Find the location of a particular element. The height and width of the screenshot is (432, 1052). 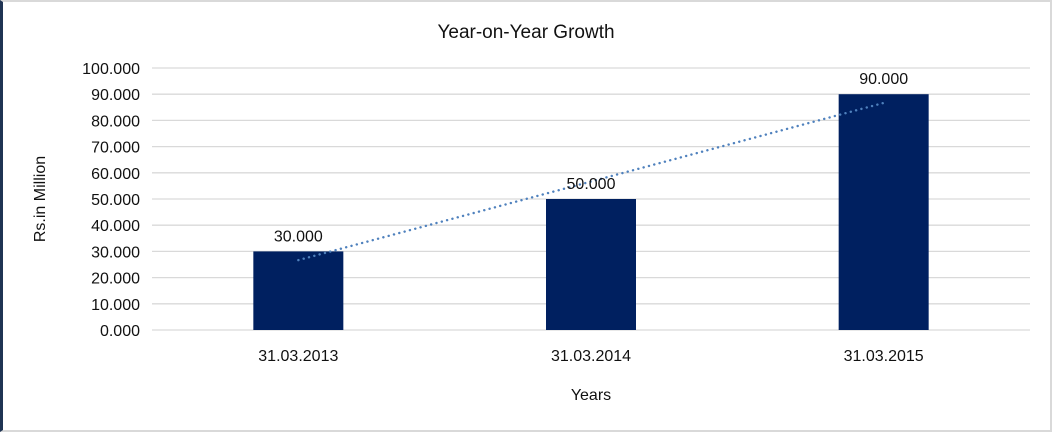

x-tick-label: 31.03.2015 is located at coordinates (884, 356).